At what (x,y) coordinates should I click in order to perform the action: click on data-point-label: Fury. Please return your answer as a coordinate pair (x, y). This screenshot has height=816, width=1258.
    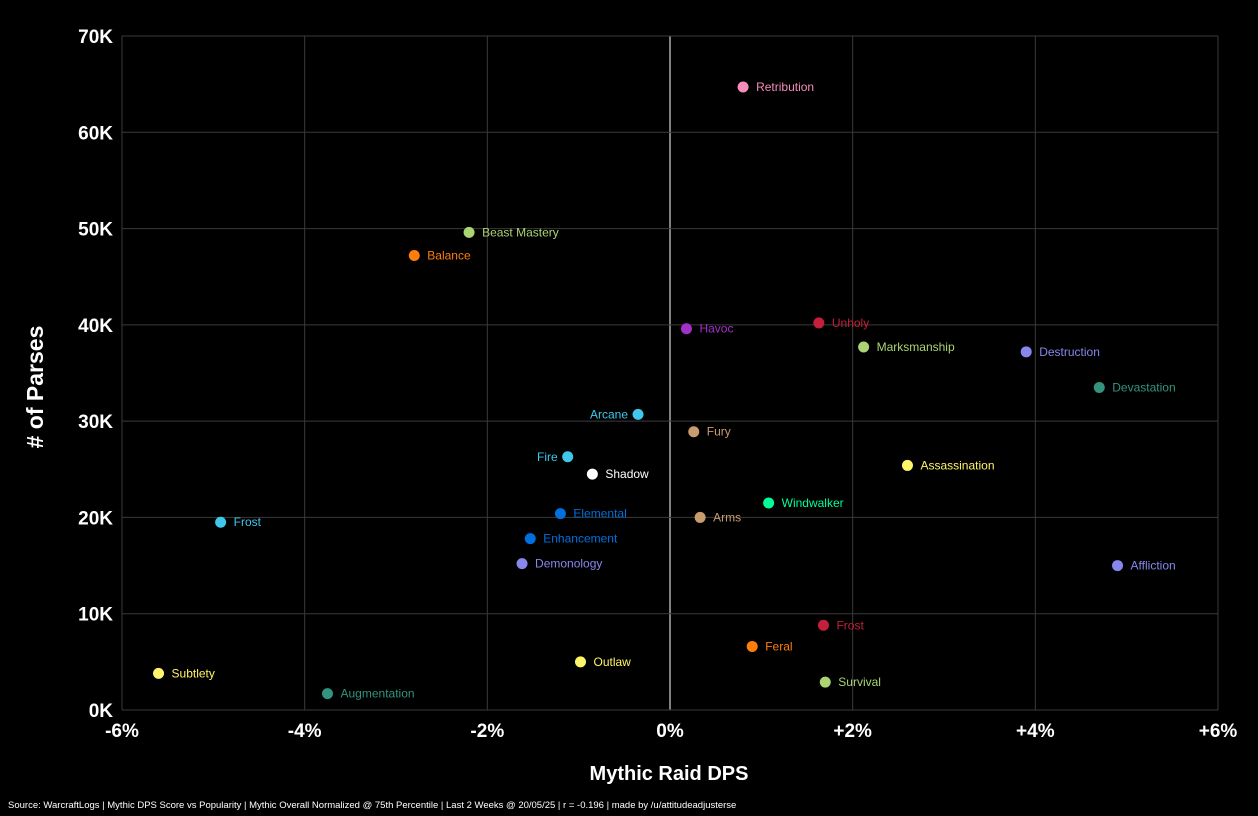
    Looking at the image, I should click on (719, 432).